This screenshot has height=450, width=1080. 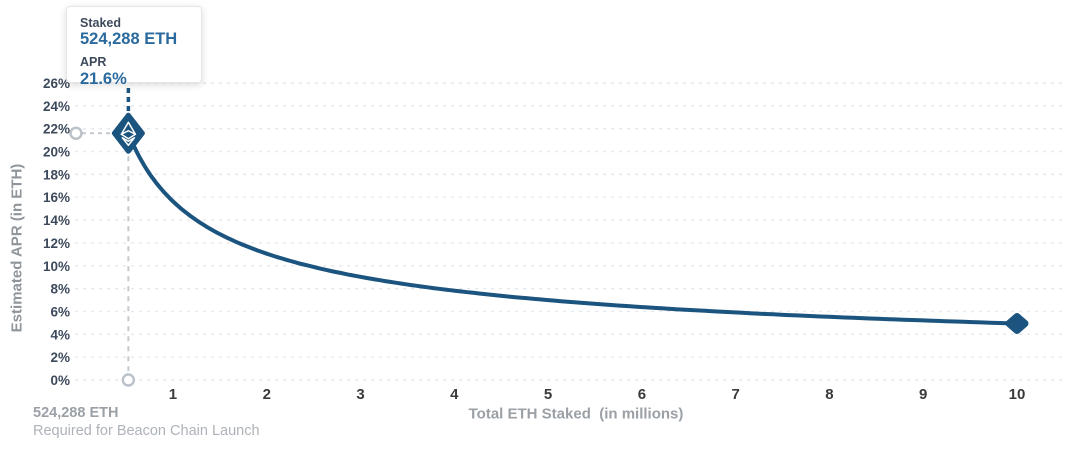 What do you see at coordinates (56, 197) in the screenshot?
I see `y-tick-16: 16%` at bounding box center [56, 197].